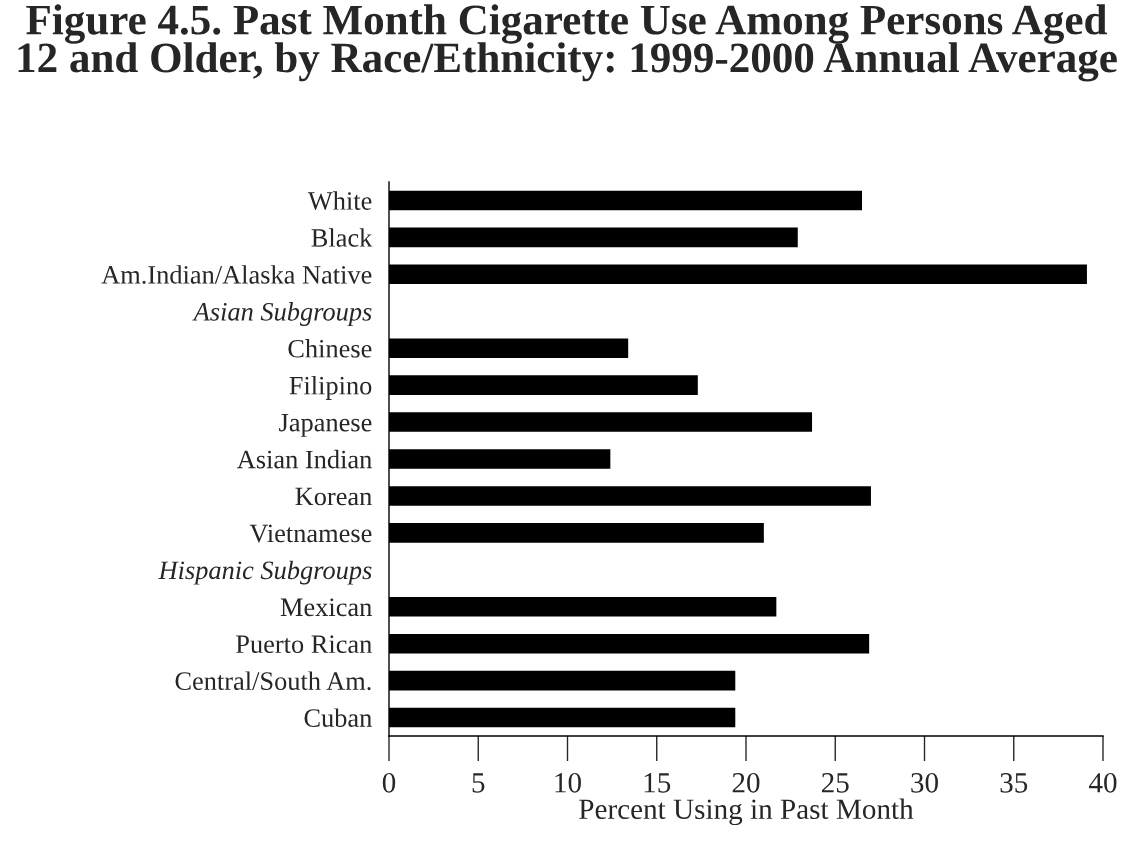 This screenshot has width=1133, height=850. What do you see at coordinates (1102, 782) in the screenshot?
I see `x-tick-label: 40` at bounding box center [1102, 782].